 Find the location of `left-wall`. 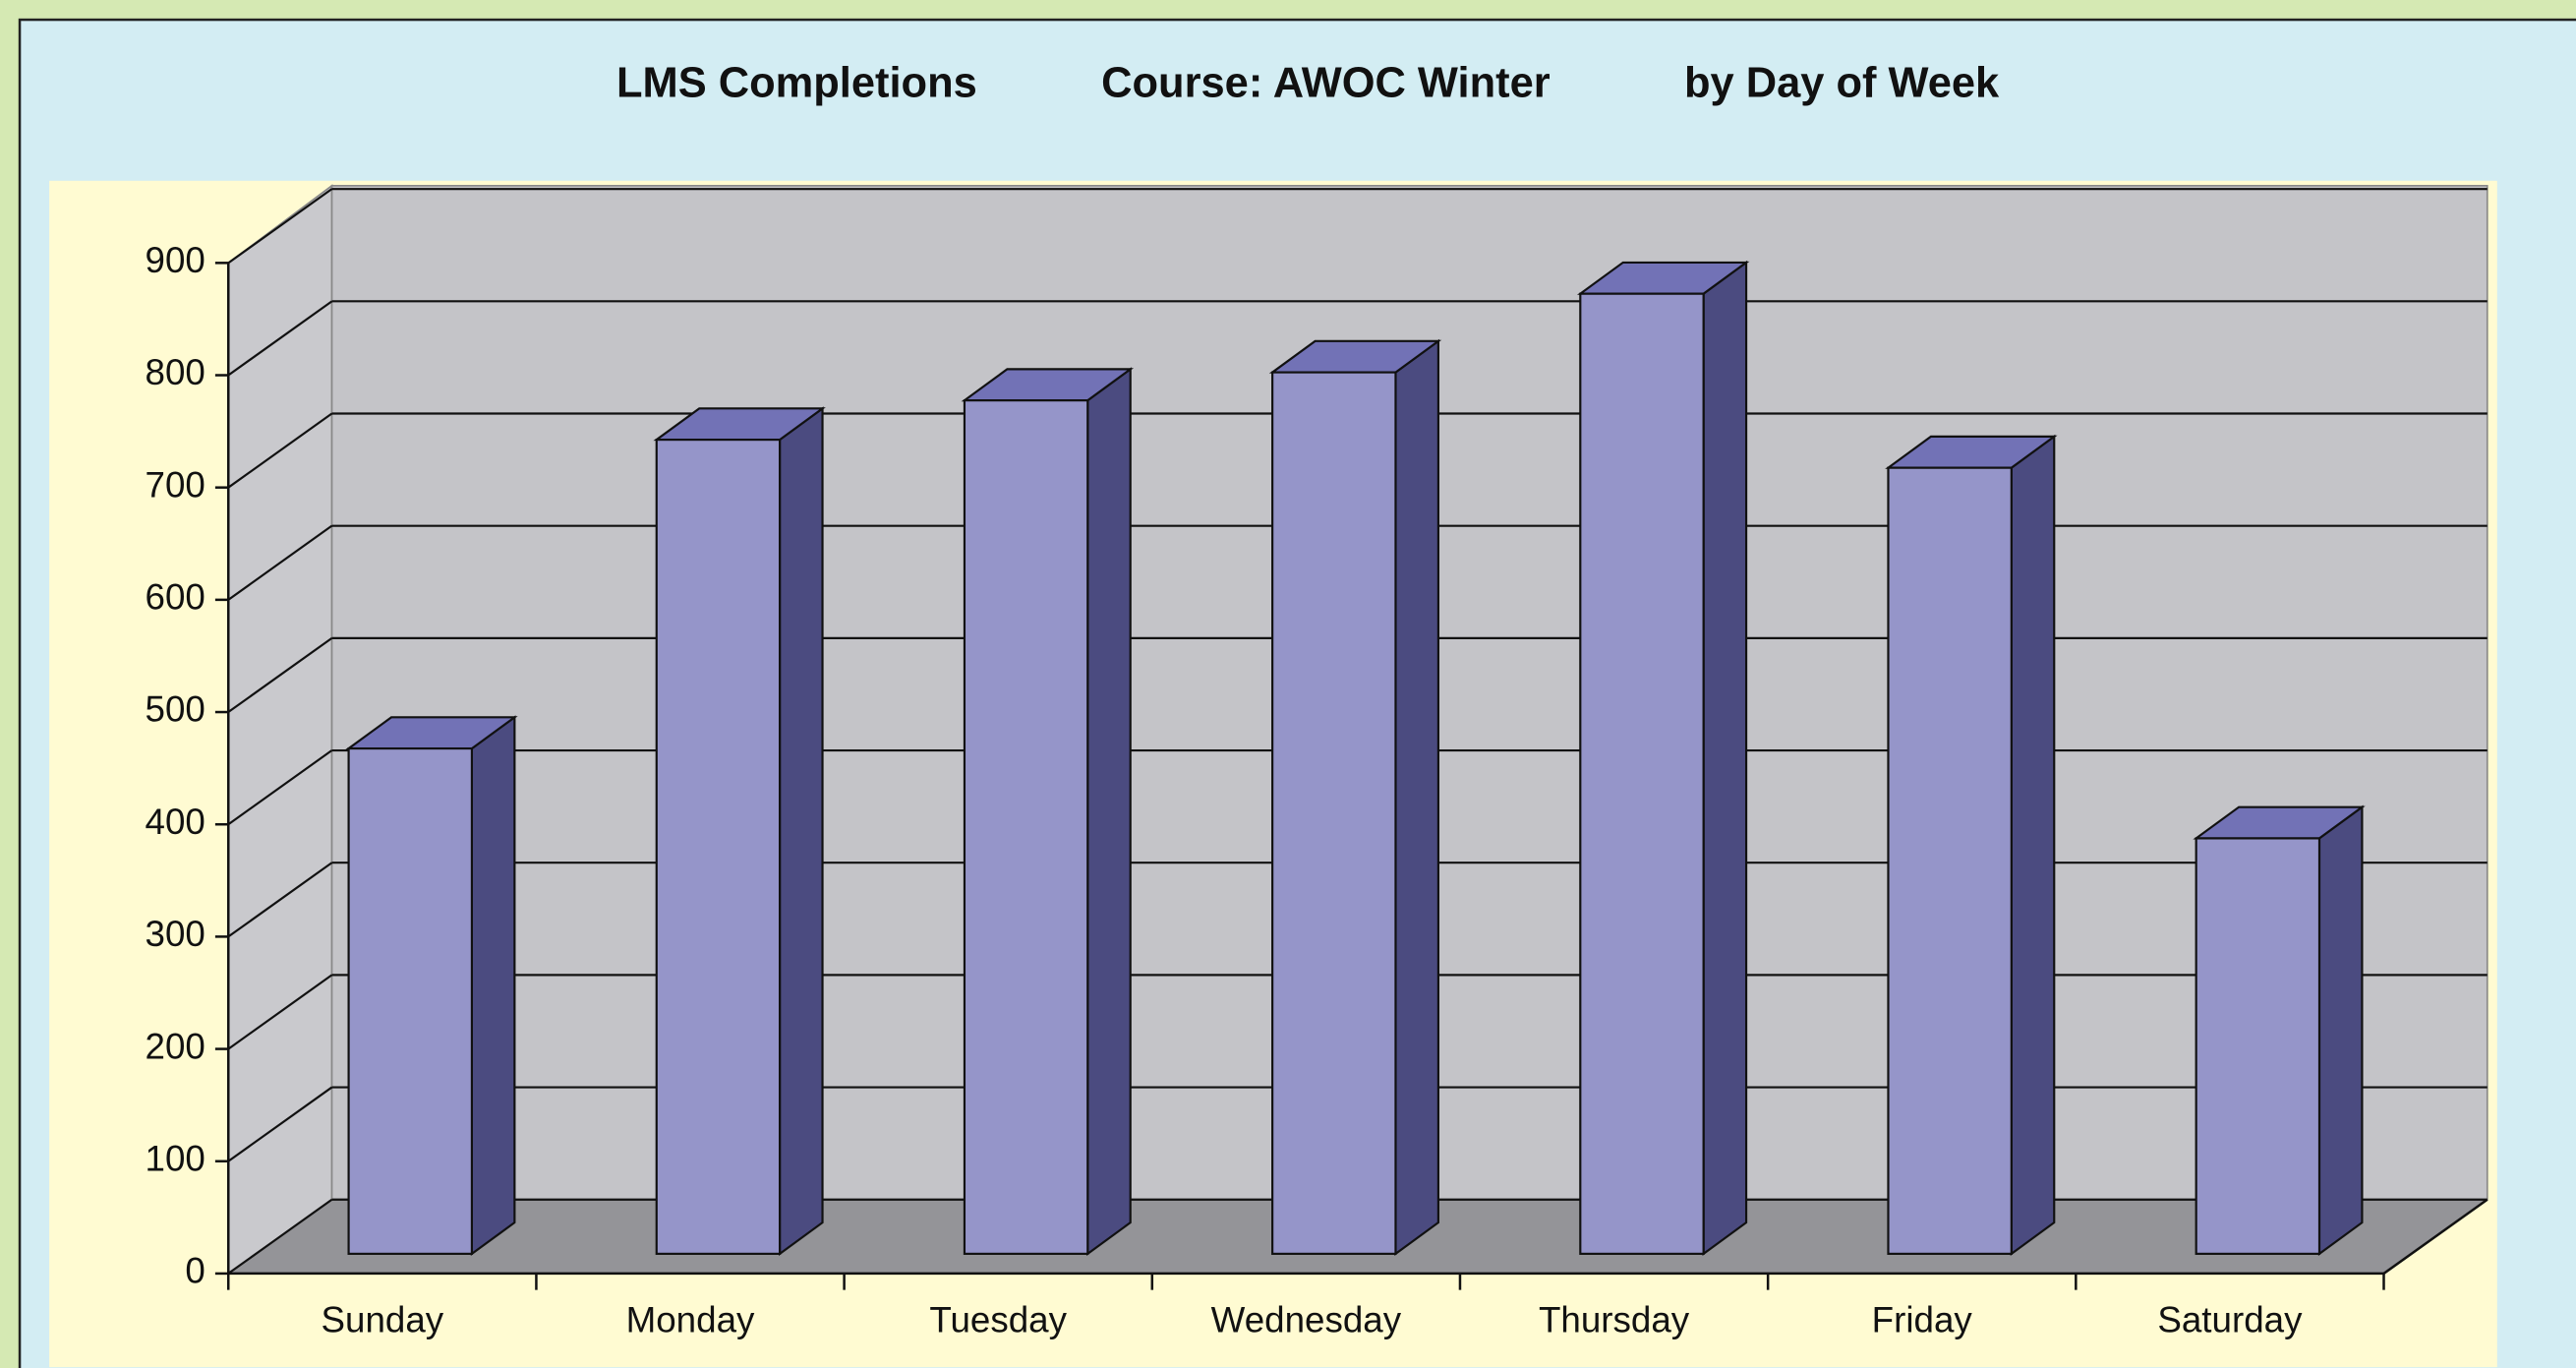

left-wall is located at coordinates (280, 730).